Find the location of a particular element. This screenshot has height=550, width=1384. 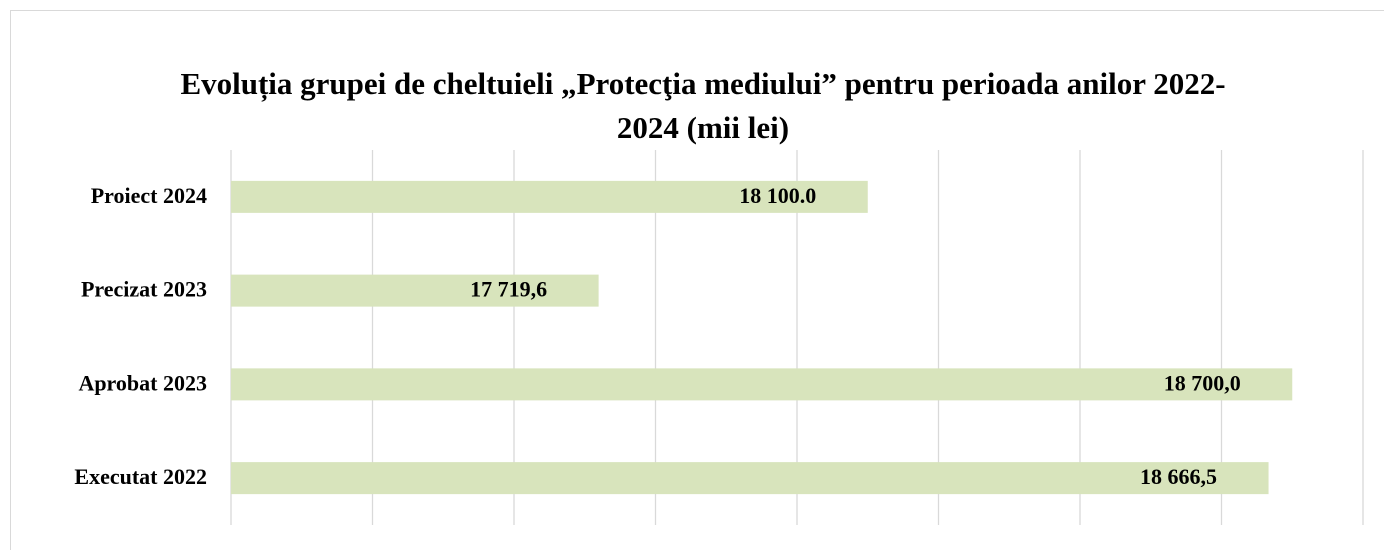

value-label: 17 719,6 is located at coordinates (508, 289).